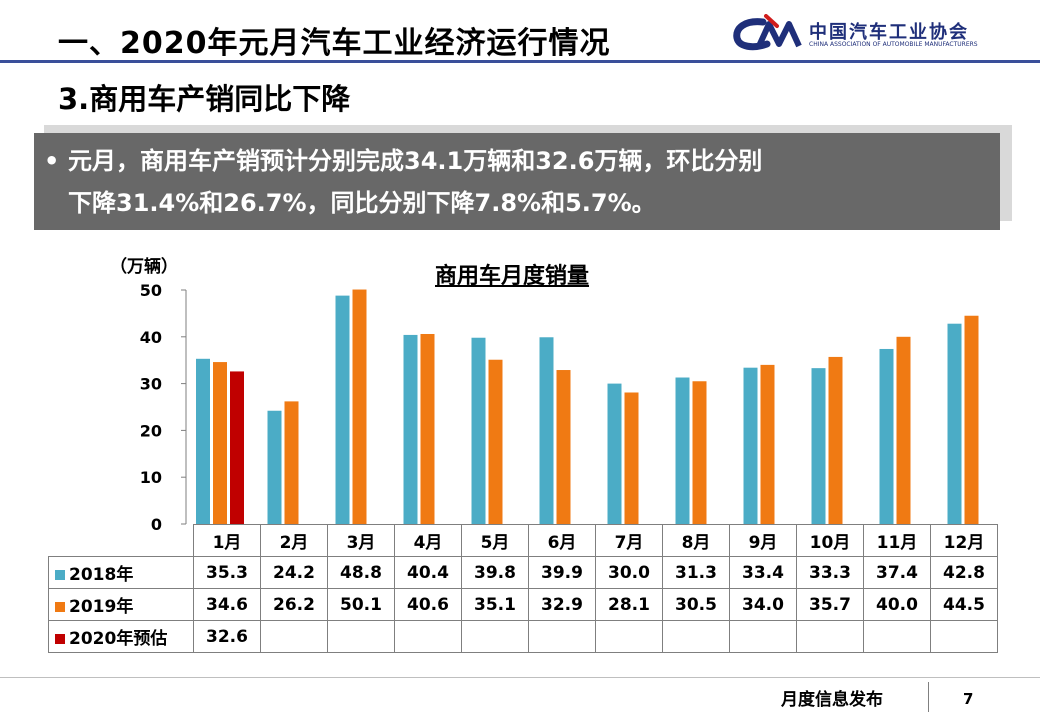 This screenshot has width=1040, height=720. I want to click on table-header-cell: 7月, so click(629, 540).